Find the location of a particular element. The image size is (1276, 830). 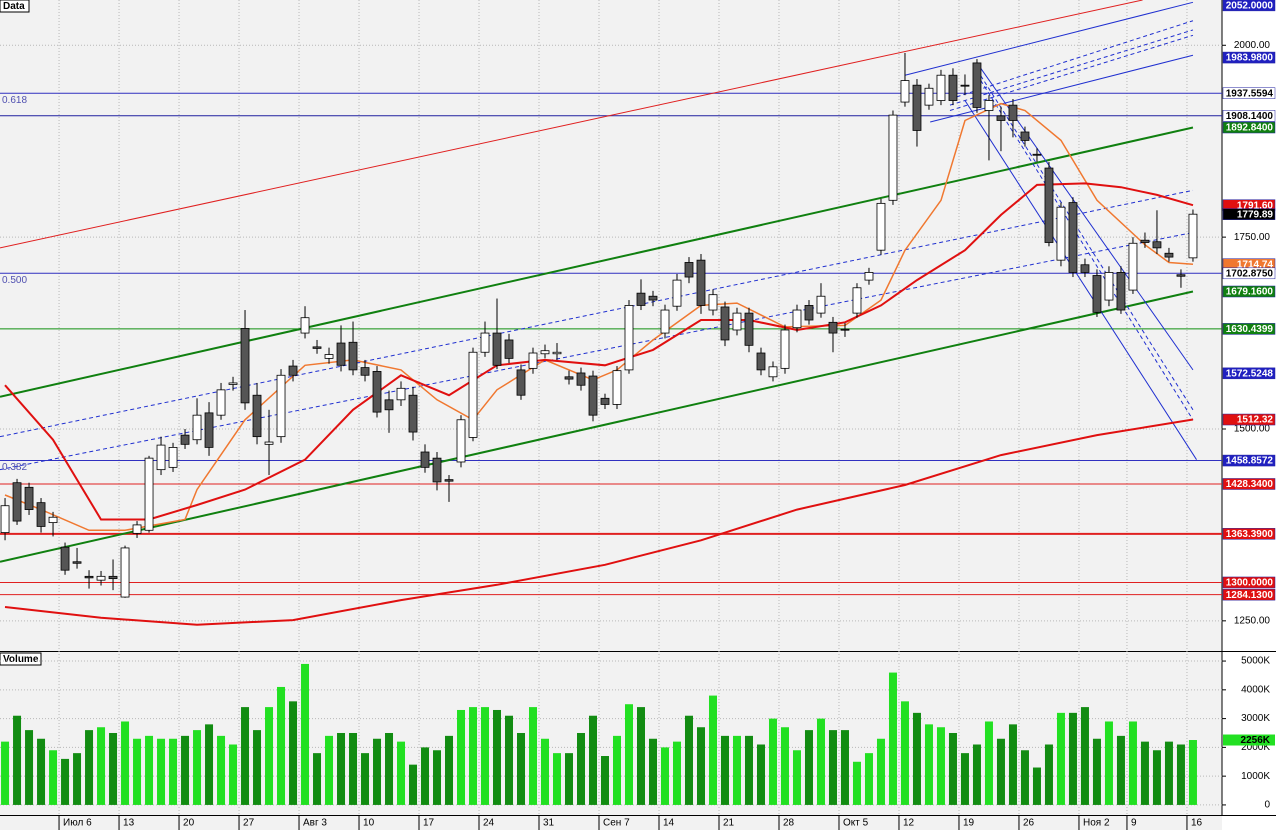

panel-title-box is located at coordinates (15, 6).